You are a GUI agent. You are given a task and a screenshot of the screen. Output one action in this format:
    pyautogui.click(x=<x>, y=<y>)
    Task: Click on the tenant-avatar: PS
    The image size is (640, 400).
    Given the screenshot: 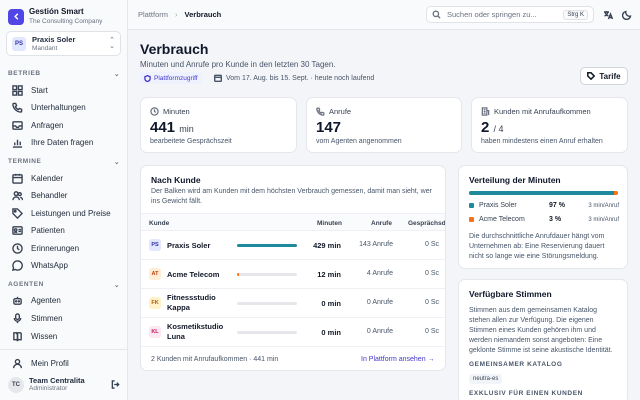 What is the action you would take?
    pyautogui.click(x=19, y=43)
    